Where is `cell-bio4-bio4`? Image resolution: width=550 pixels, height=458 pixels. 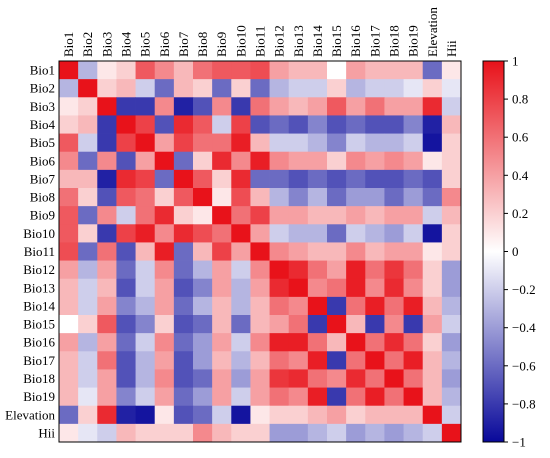 cell-bio4-bio4 is located at coordinates (126, 124).